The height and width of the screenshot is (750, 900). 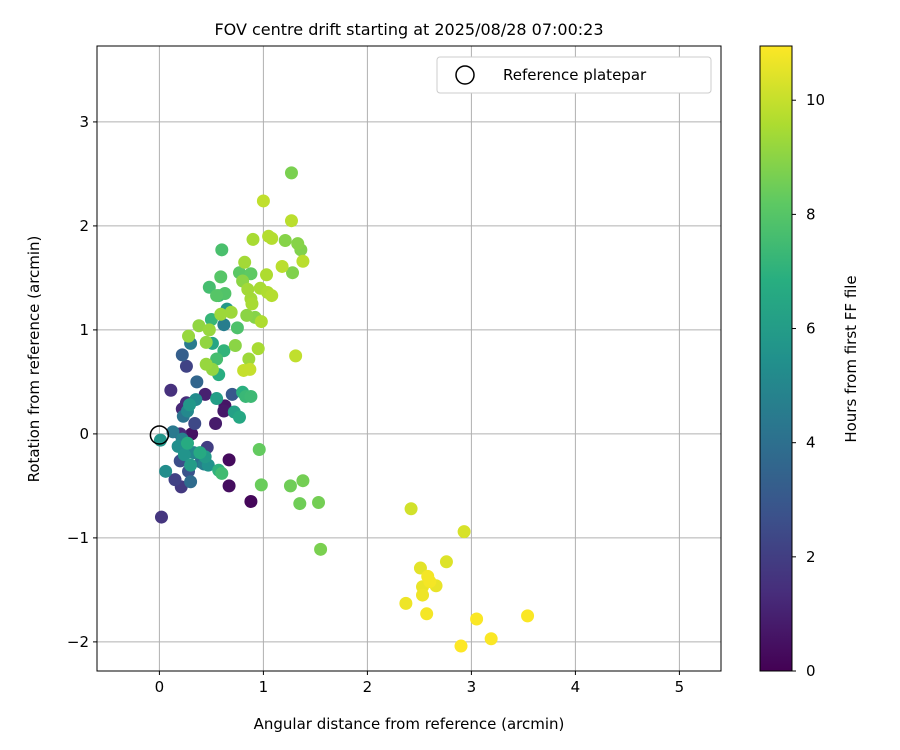 What do you see at coordinates (264, 687) in the screenshot?
I see `x-tick-label: 1` at bounding box center [264, 687].